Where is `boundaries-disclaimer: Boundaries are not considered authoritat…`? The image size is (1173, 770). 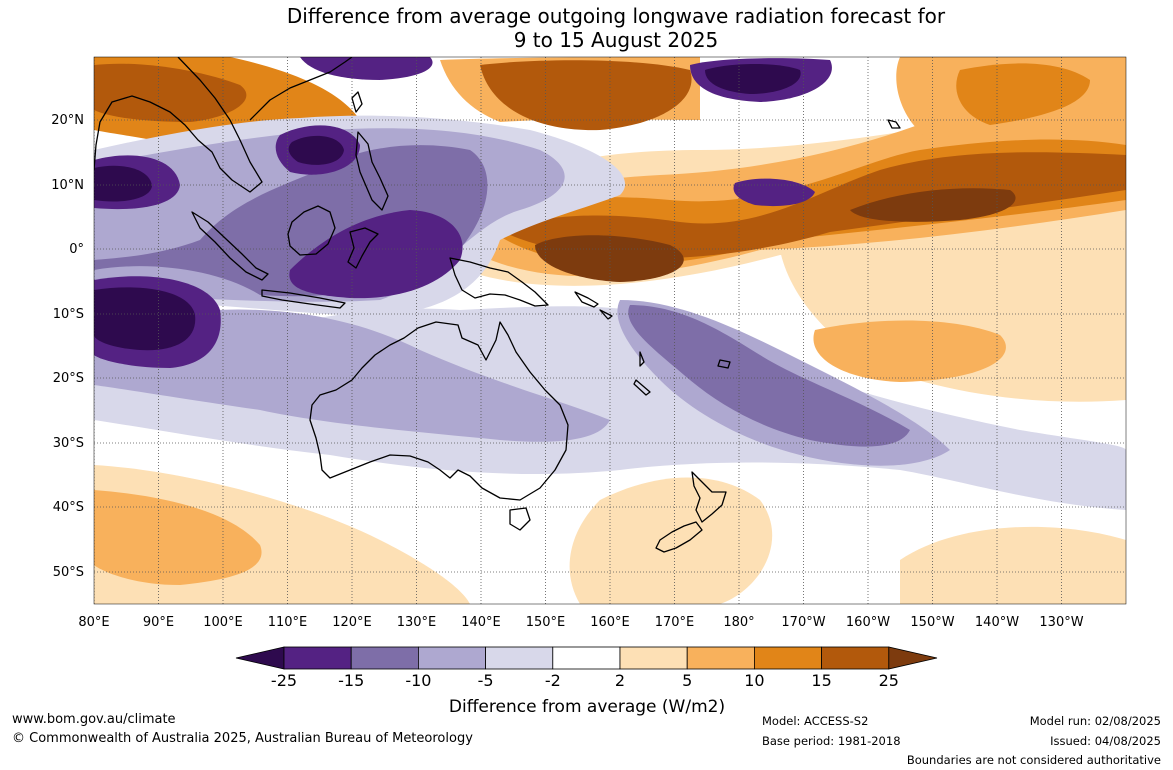 boundaries-disclaimer: Boundaries are not considered authoritat… is located at coordinates (1033, 760).